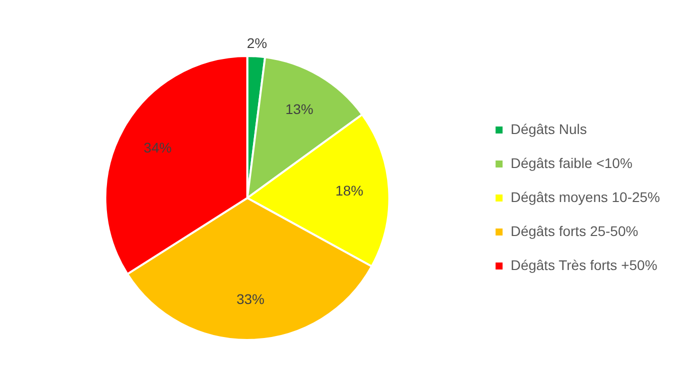 This screenshot has width=690, height=388. I want to click on legend-label: Dégâts faible <10%, so click(571, 162).